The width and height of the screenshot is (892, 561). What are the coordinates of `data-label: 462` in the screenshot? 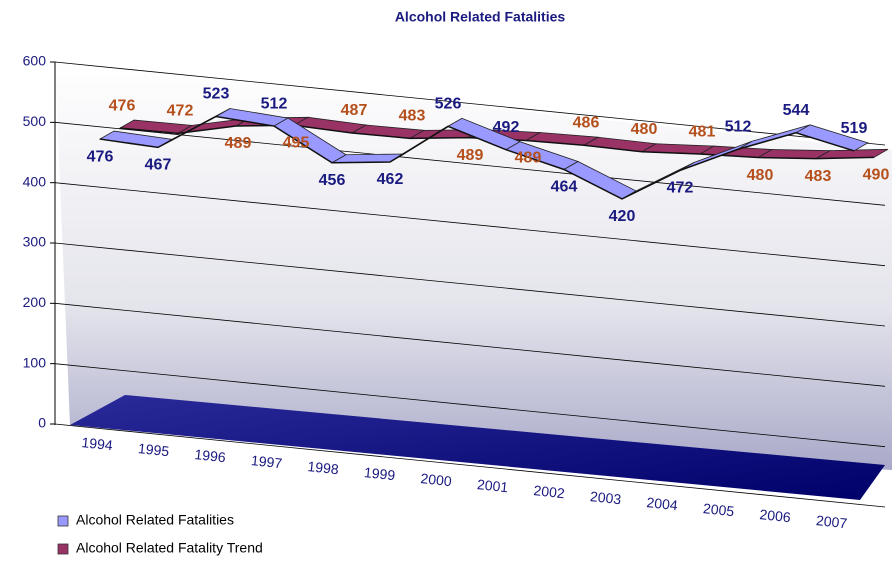 It's located at (390, 179).